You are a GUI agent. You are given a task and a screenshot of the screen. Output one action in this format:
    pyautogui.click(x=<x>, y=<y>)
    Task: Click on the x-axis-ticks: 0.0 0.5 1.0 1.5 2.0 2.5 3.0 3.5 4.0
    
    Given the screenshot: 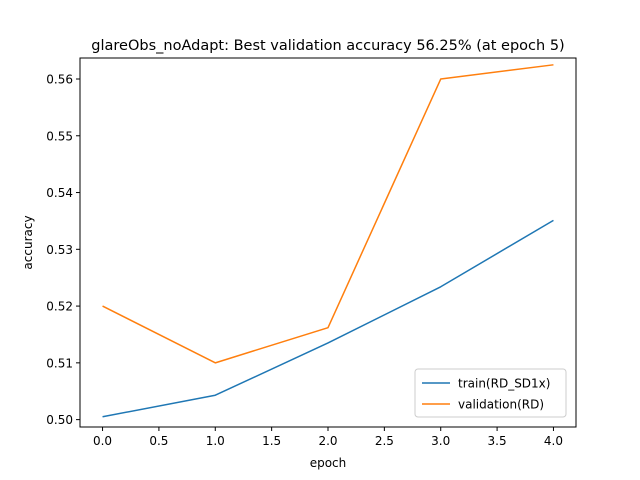 What is the action you would take?
    pyautogui.click(x=328, y=437)
    